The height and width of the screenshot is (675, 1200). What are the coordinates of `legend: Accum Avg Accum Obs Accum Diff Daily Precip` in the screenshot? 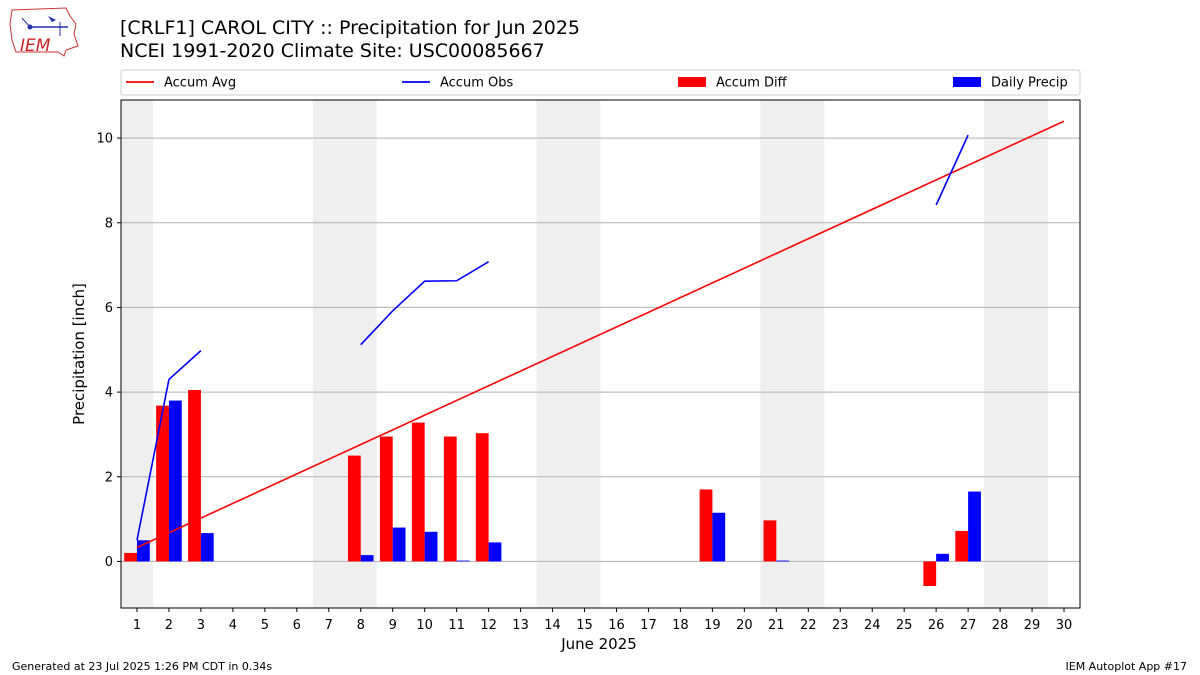 It's located at (600, 82).